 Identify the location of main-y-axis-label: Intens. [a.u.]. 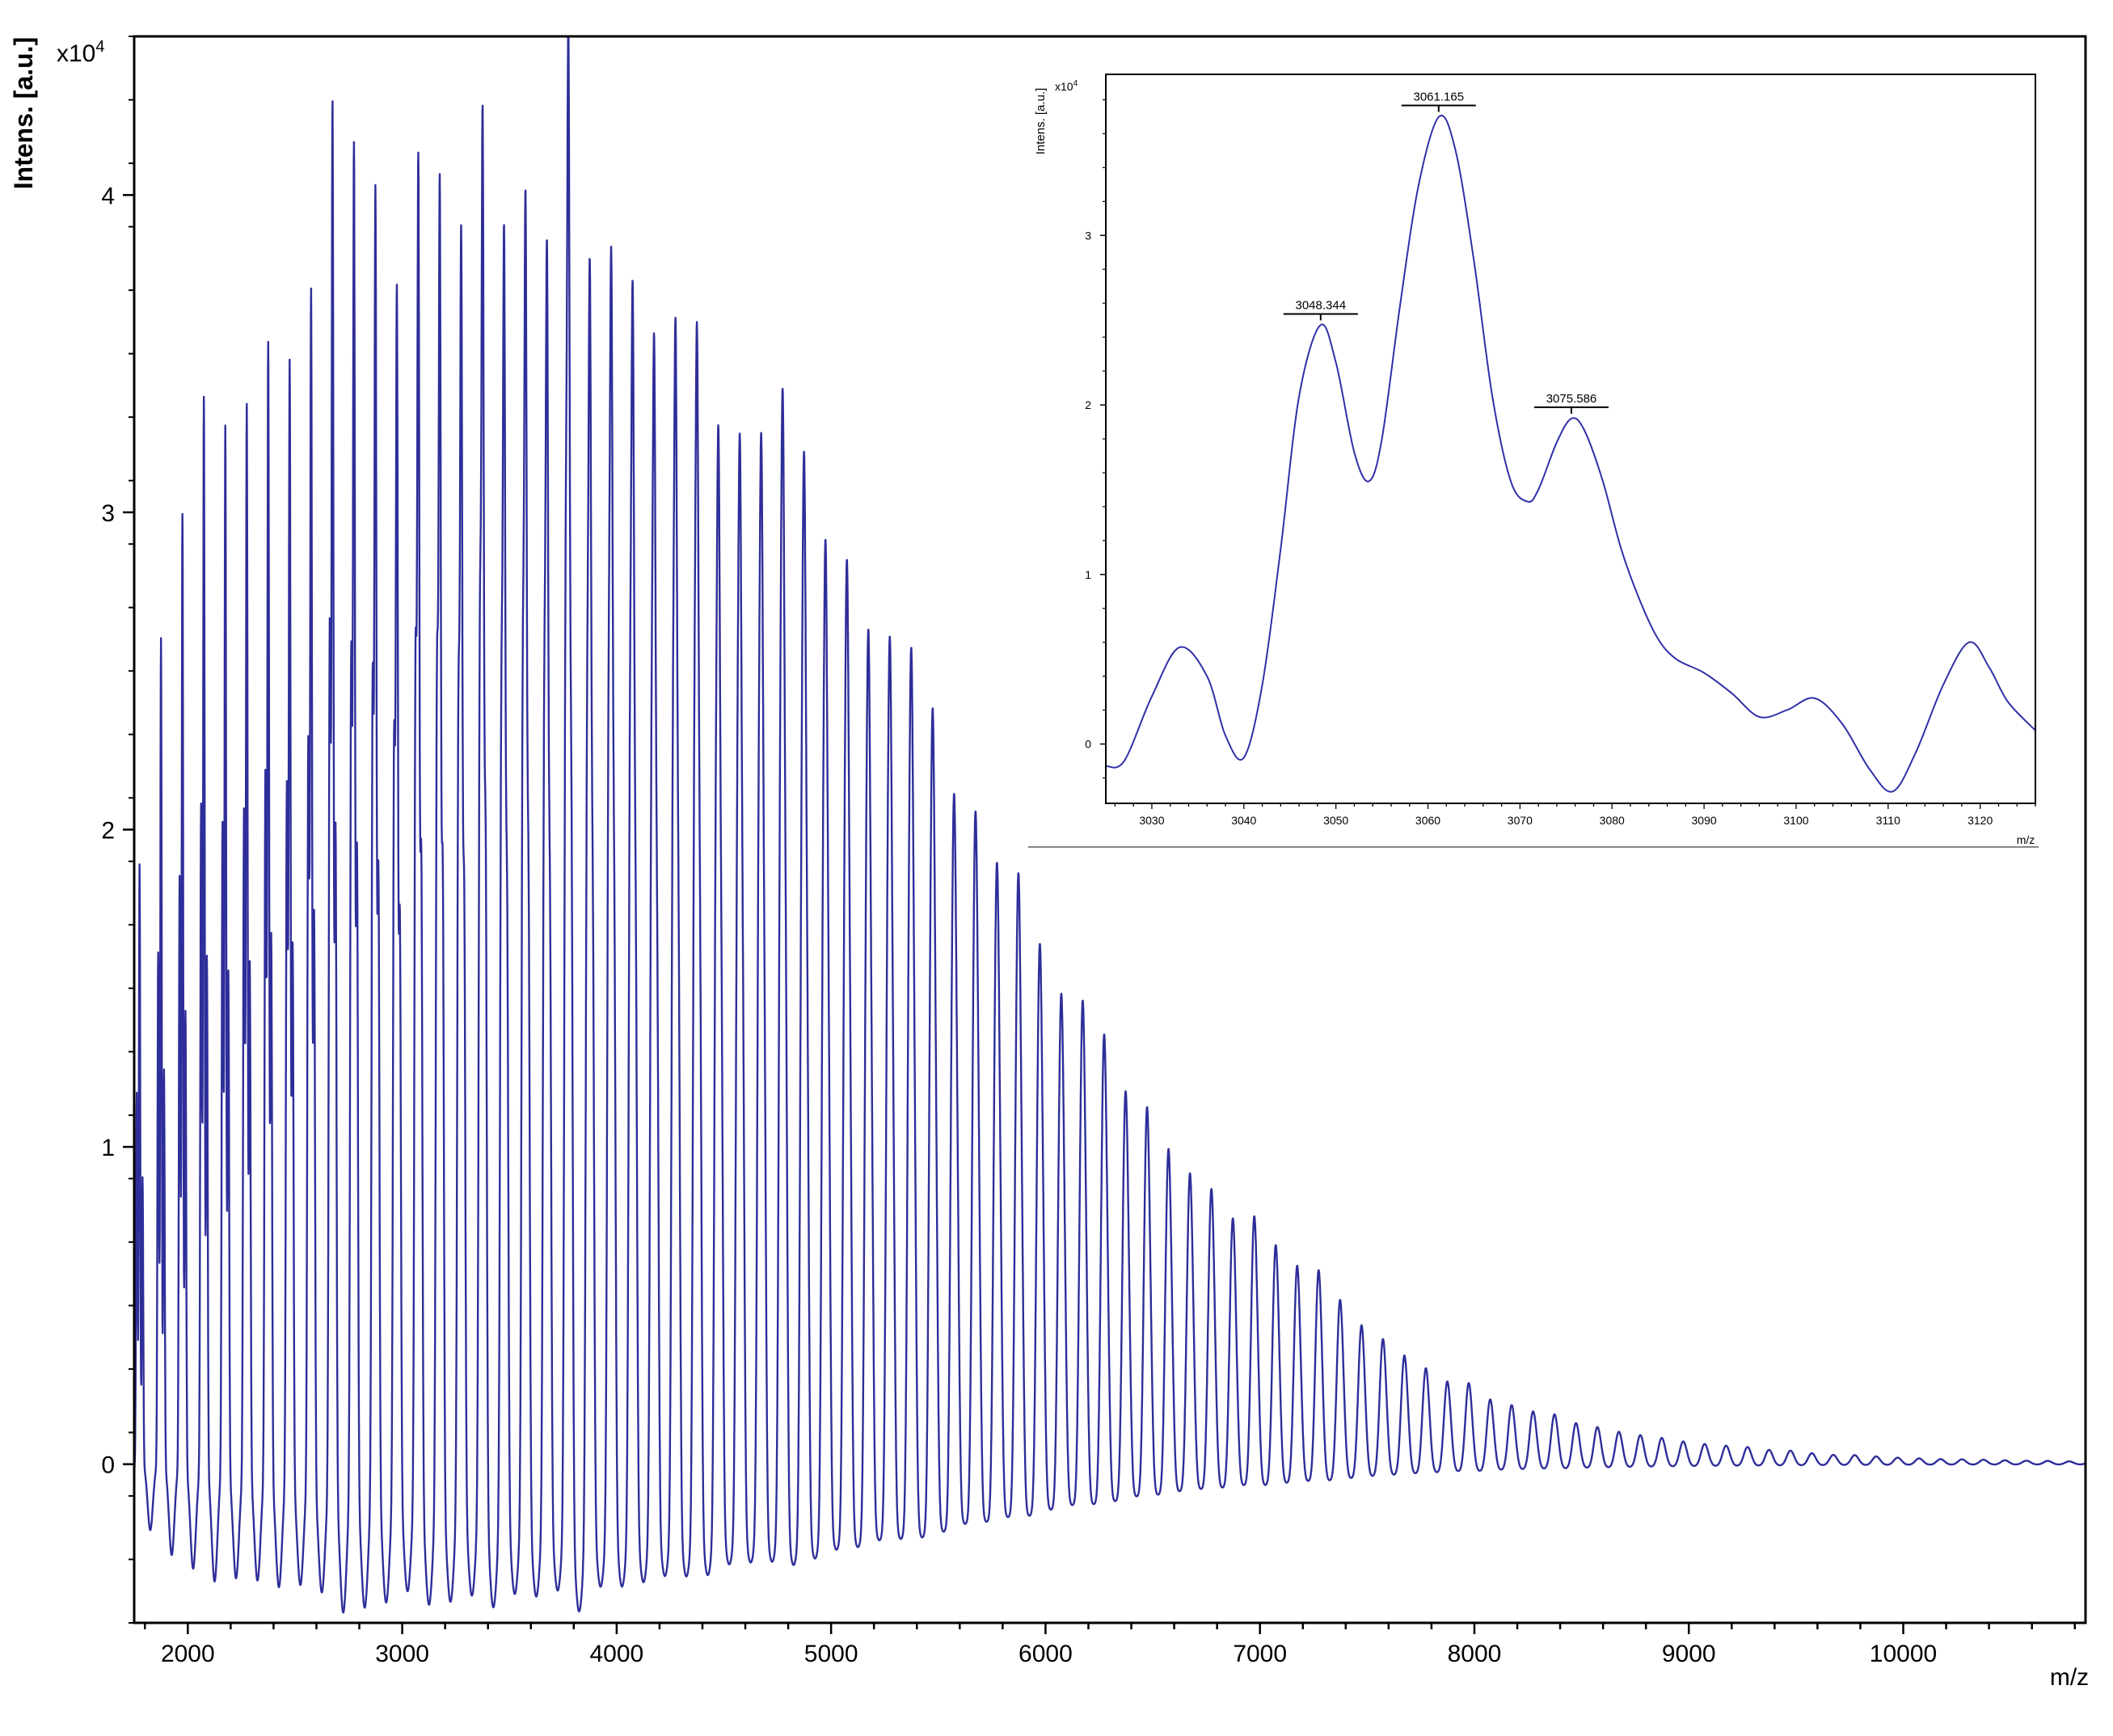
(24, 113).